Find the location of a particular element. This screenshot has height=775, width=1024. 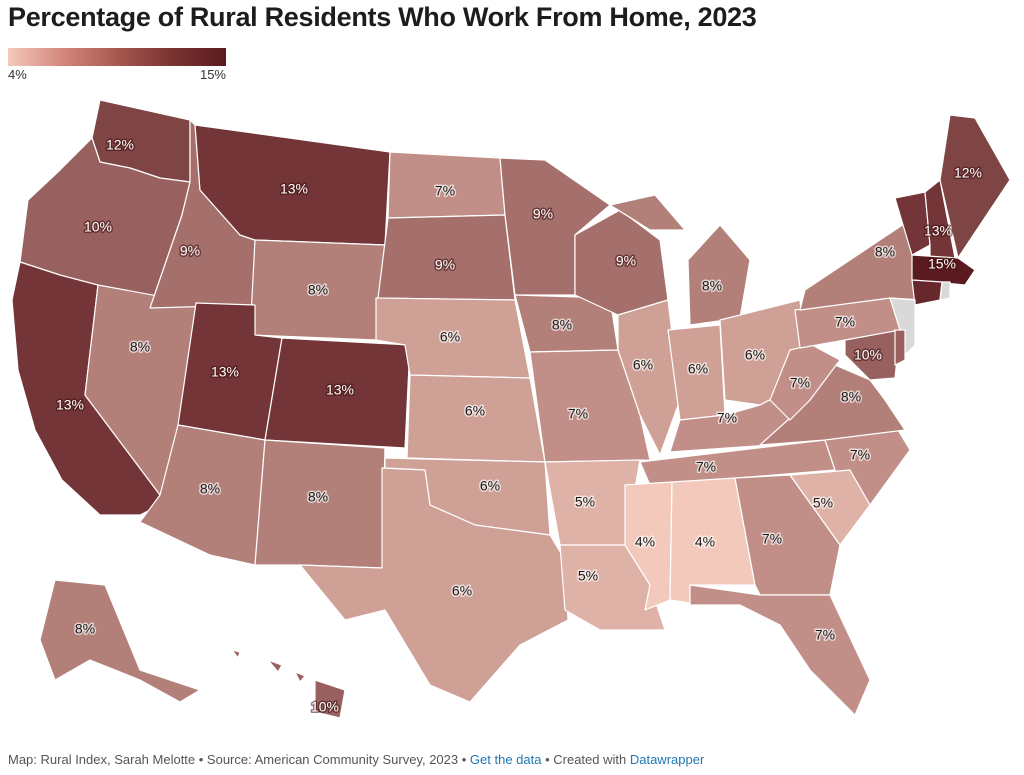

legend-min-label: 4% is located at coordinates (17, 74).